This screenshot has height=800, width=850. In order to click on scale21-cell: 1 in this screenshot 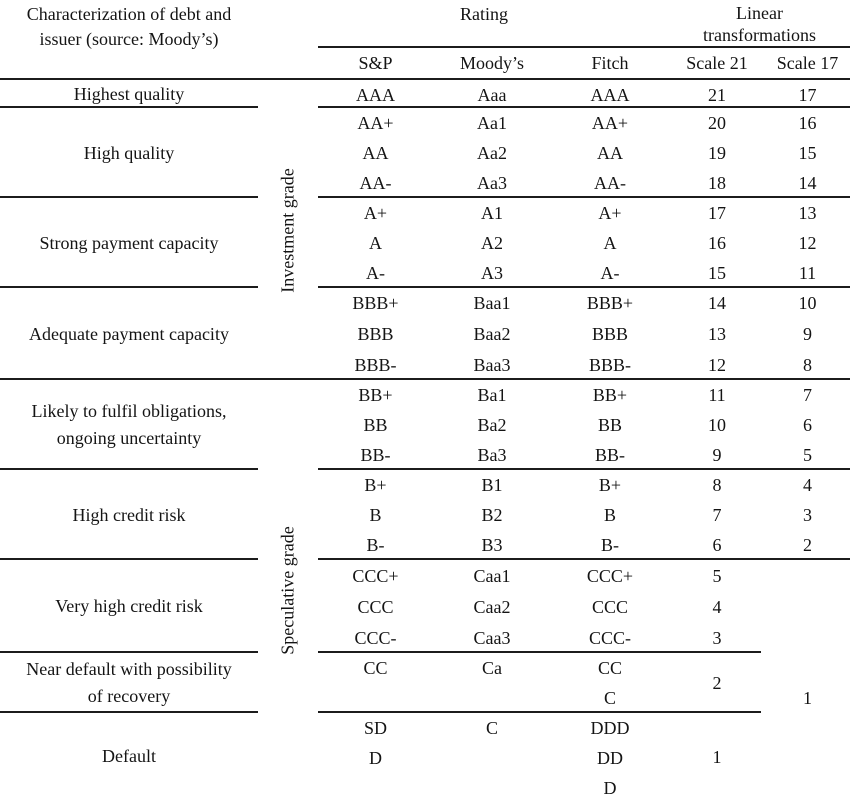, I will do `click(717, 756)`.